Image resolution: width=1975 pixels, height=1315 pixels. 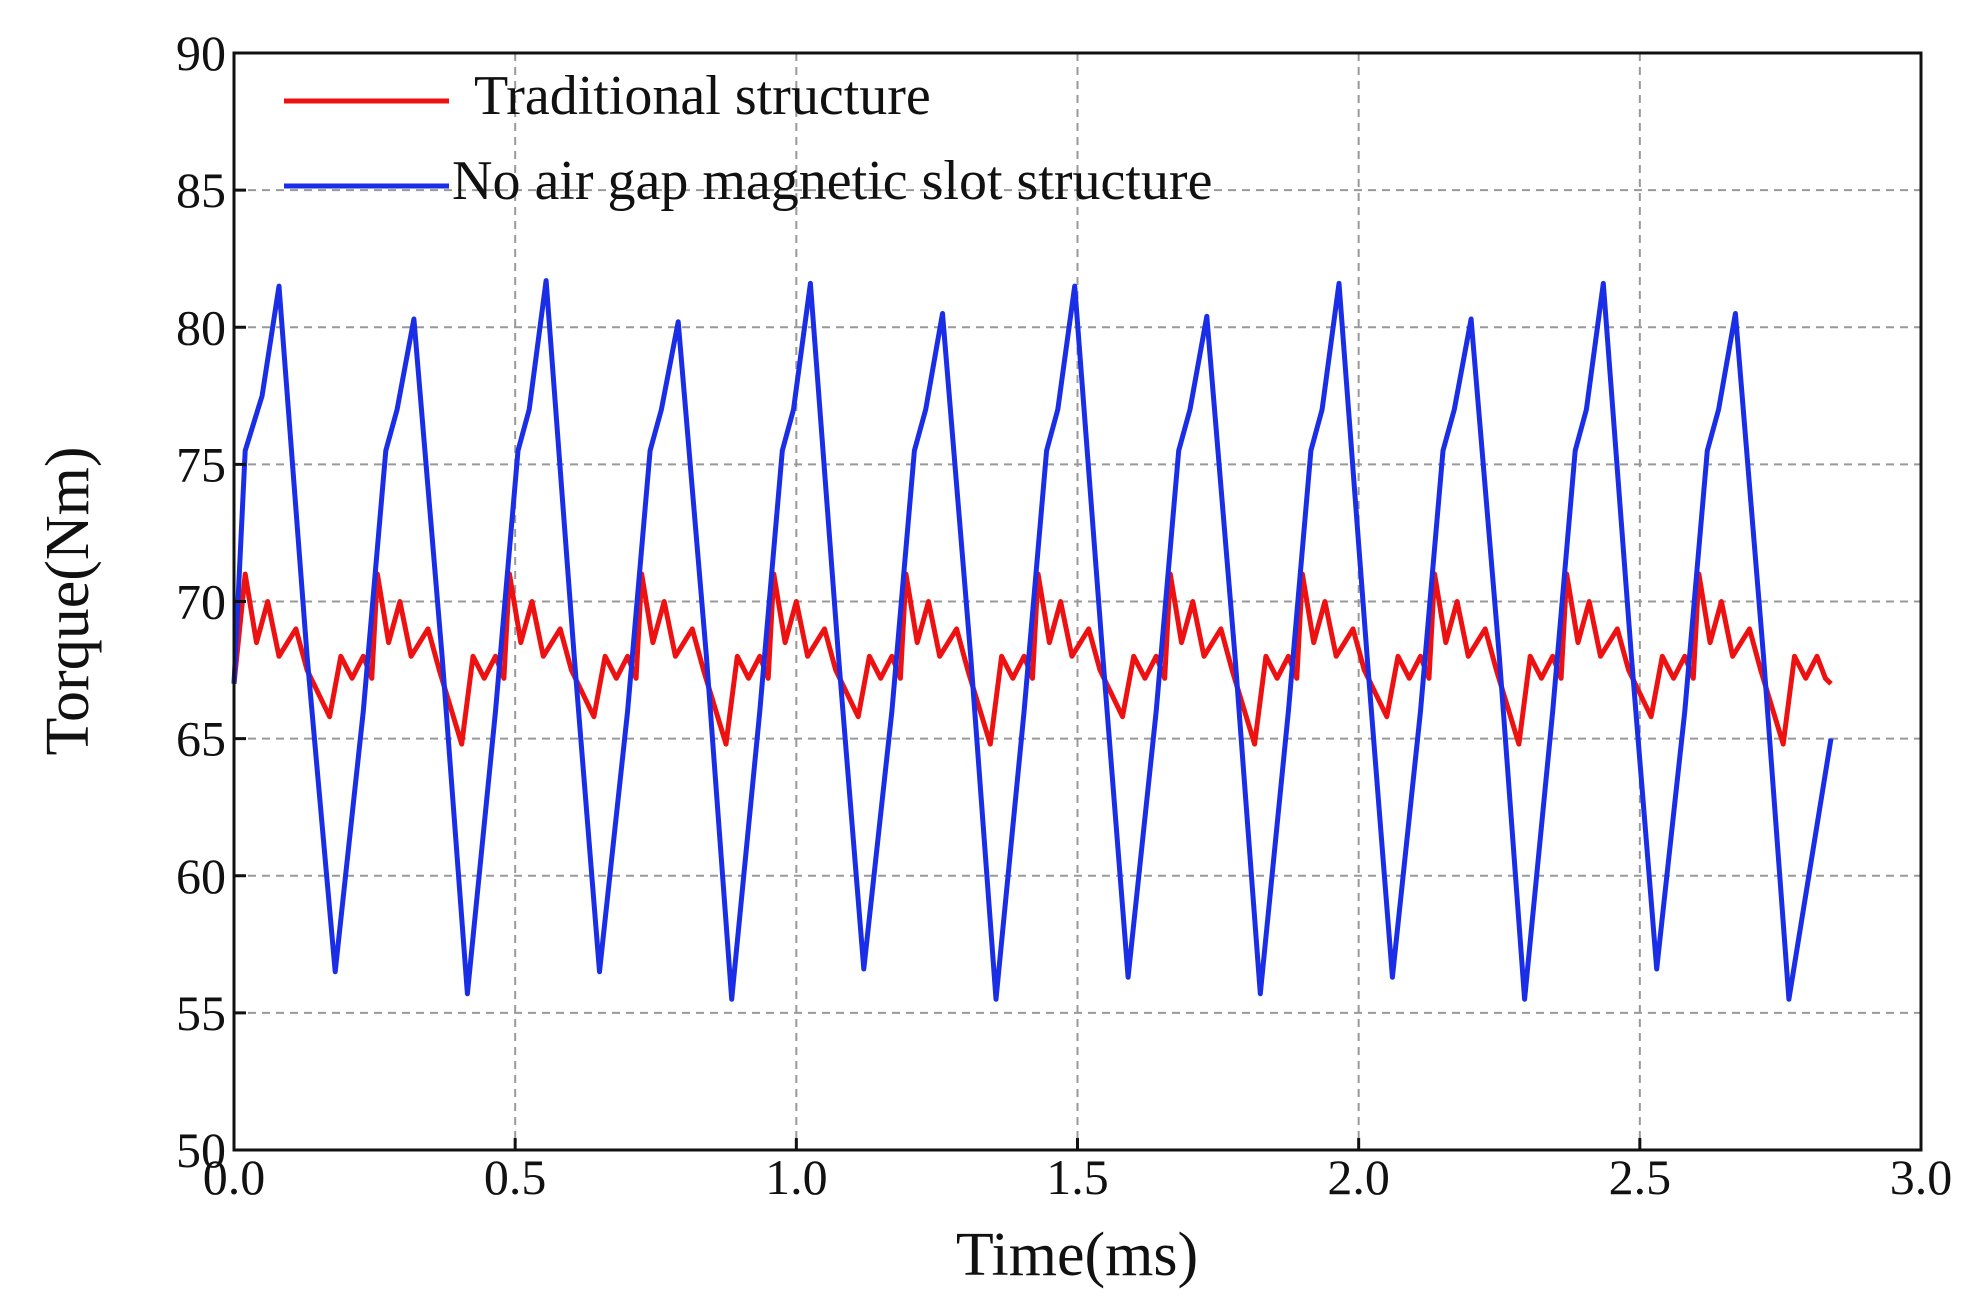 I want to click on y-tick-label: 60, so click(x=201, y=876).